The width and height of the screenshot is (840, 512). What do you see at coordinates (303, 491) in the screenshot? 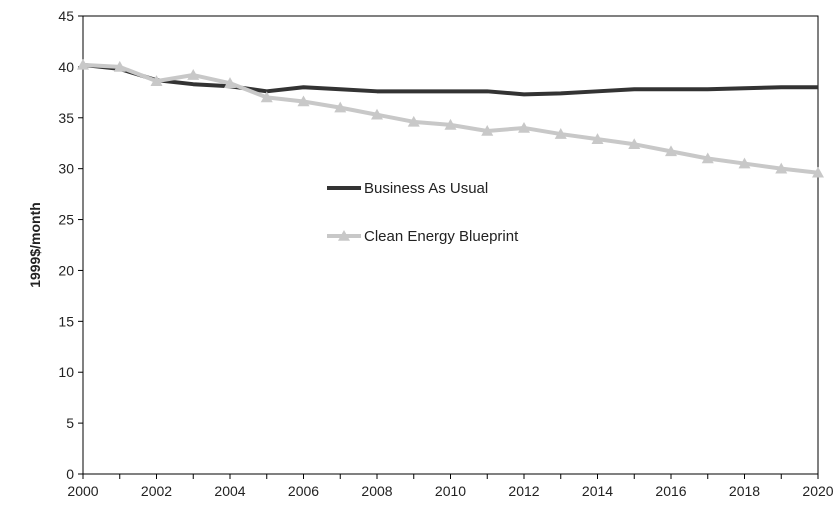
I see `x-tick-label: 2006` at bounding box center [303, 491].